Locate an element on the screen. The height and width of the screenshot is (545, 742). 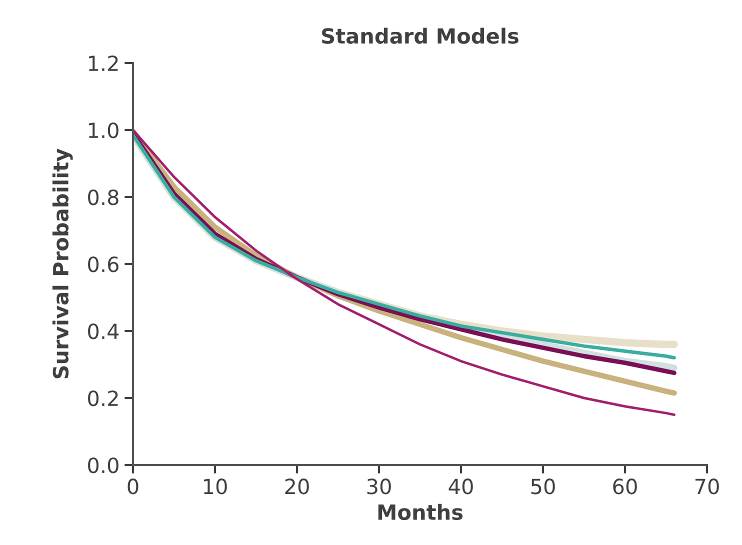
x-axis-title: Months is located at coordinates (420, 512).